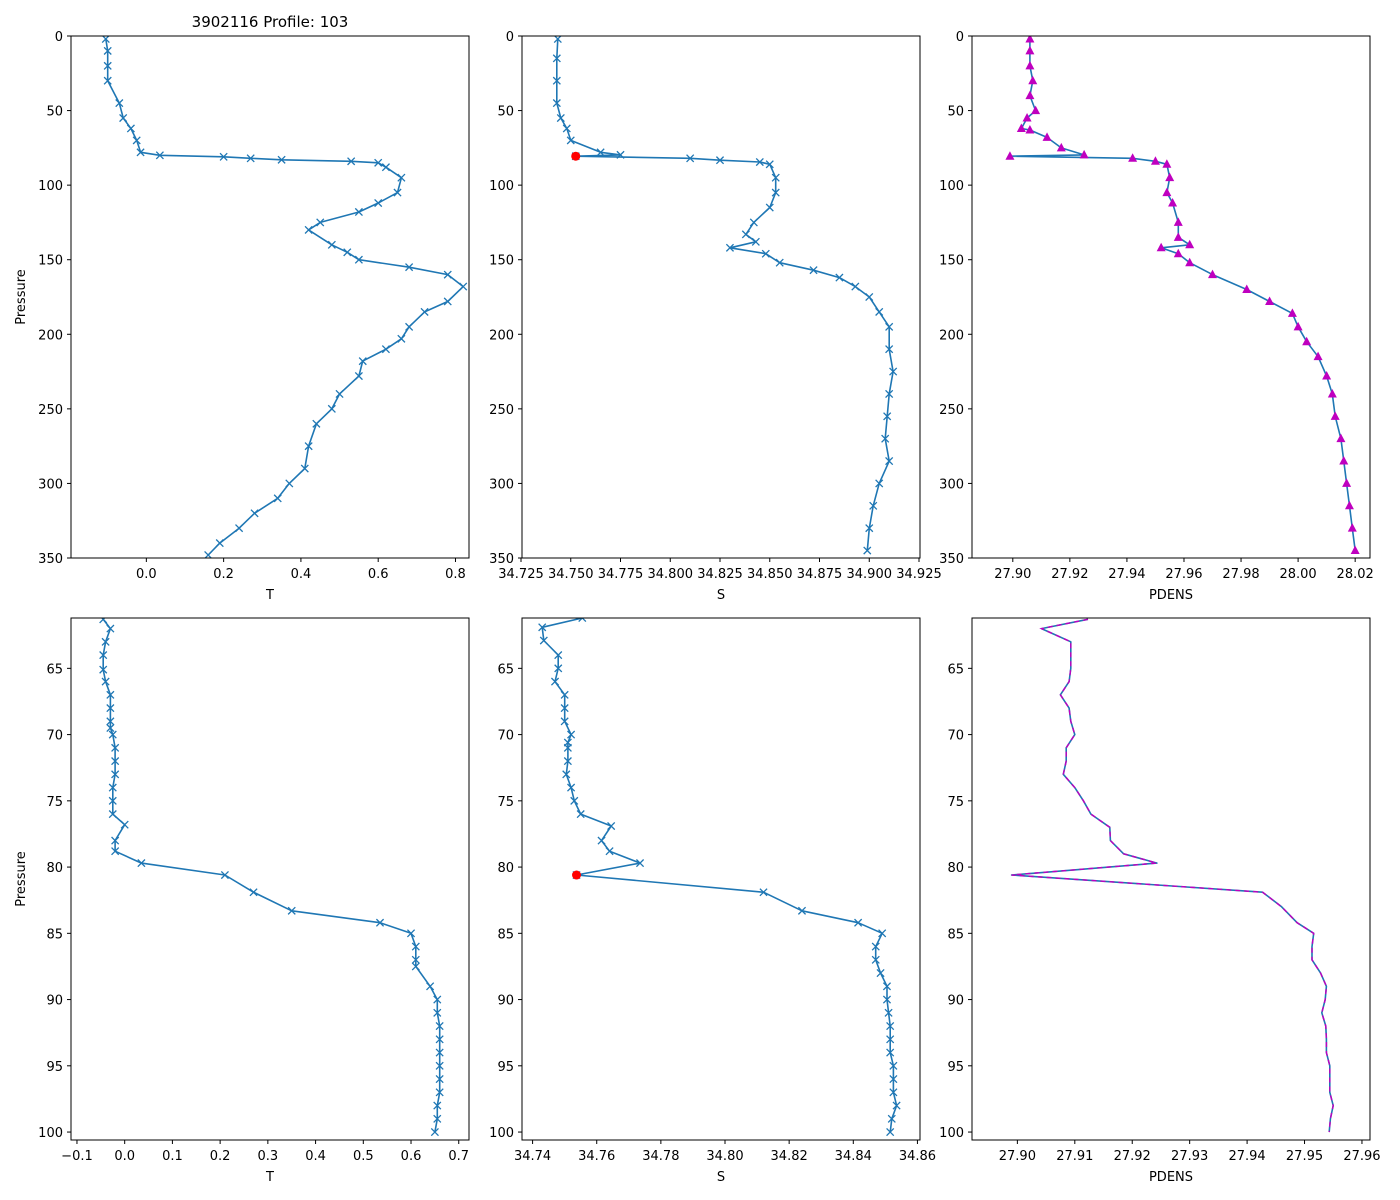 This screenshot has width=1400, height=1200. What do you see at coordinates (532, 1156) in the screenshot?
I see `x-tick-label: 34.74` at bounding box center [532, 1156].